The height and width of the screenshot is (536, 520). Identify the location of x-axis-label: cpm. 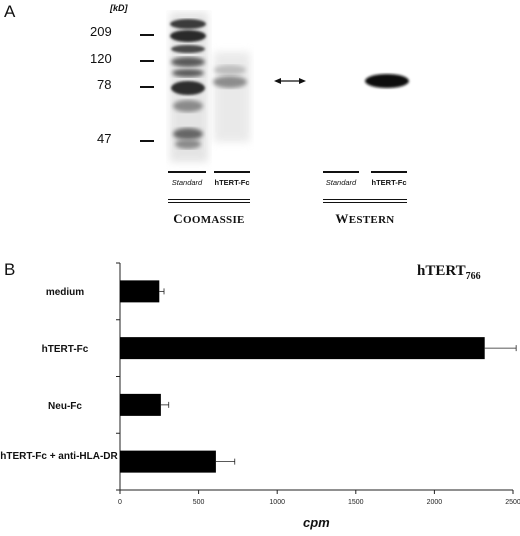
(316, 522).